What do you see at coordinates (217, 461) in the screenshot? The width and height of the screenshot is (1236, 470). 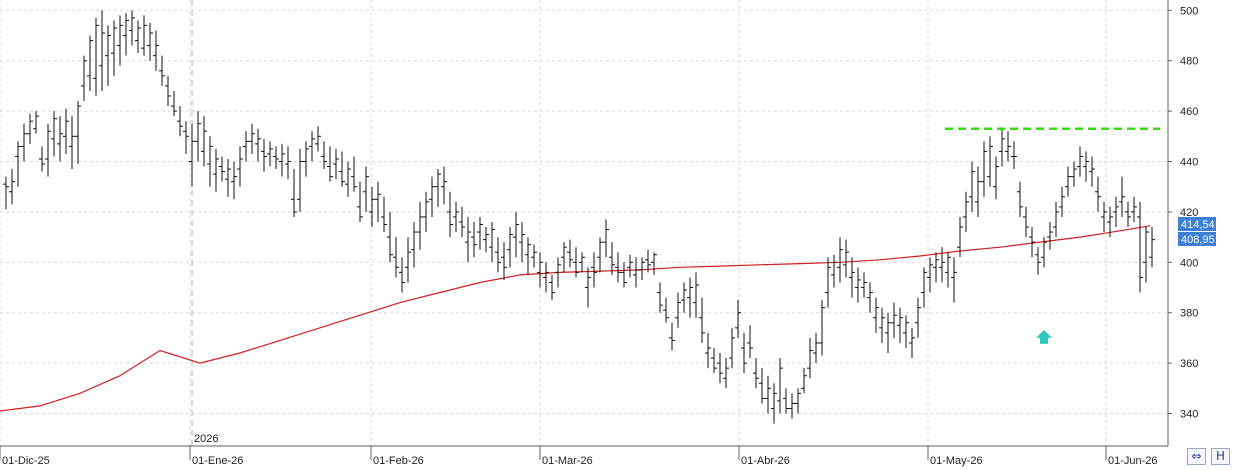 I see `x-tick-label: 01-Ene-26` at bounding box center [217, 461].